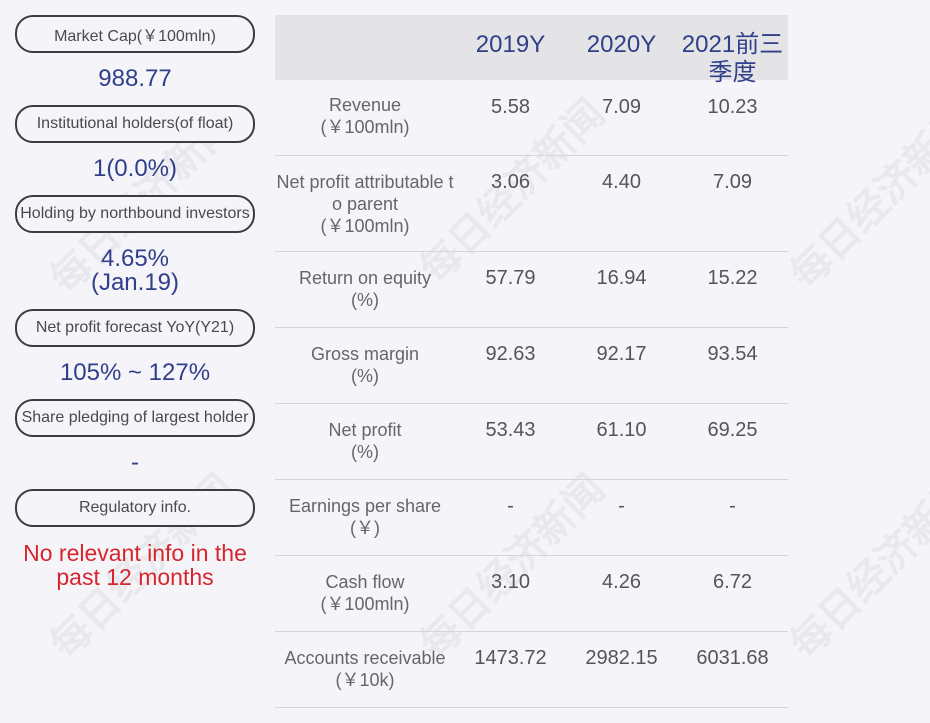 The height and width of the screenshot is (723, 930). What do you see at coordinates (135, 328) in the screenshot?
I see `net-profit-forecast-label: Net profit forecast YoY(Y21)` at bounding box center [135, 328].